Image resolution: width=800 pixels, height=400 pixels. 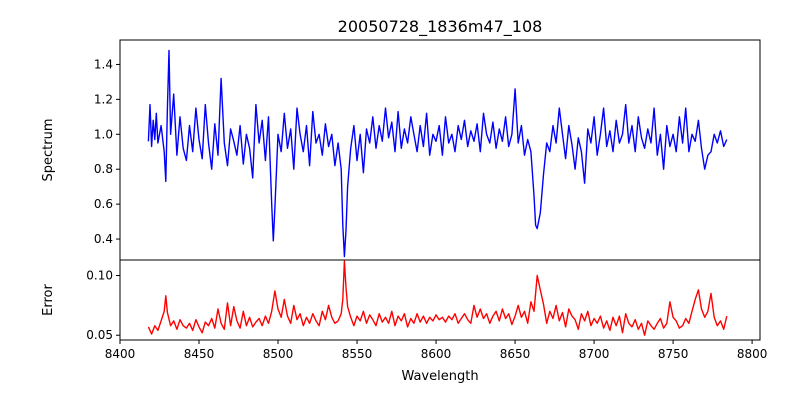 I want to click on x-axis-ticks: 8400 8450 8500 8550 8600 8650 8700 8750 8800, so click(x=436, y=350).